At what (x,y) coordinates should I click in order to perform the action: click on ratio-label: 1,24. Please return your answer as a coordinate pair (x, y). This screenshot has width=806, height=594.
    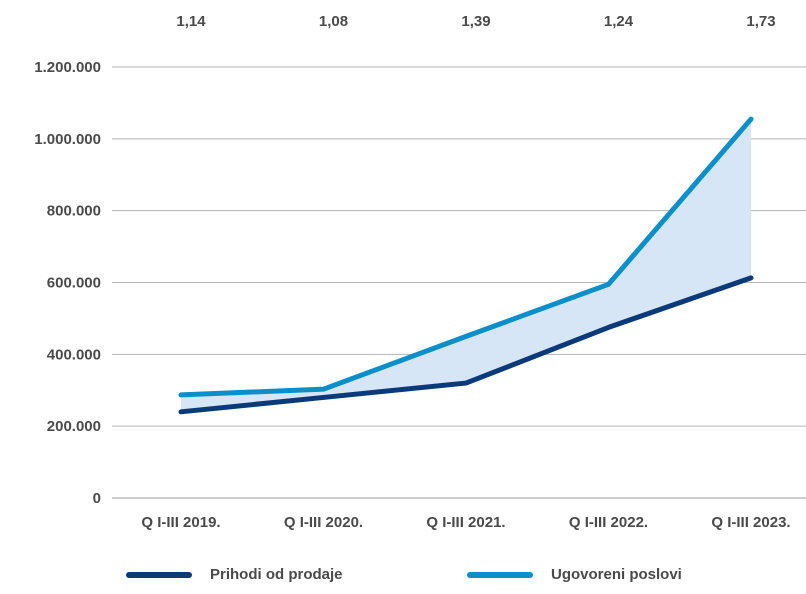
    Looking at the image, I should click on (619, 21).